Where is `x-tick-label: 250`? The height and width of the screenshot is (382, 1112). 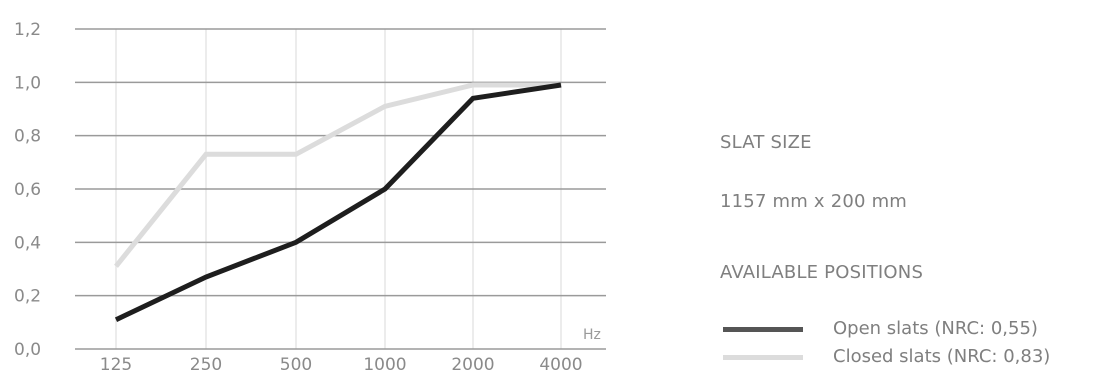 x-tick-label: 250 is located at coordinates (206, 365).